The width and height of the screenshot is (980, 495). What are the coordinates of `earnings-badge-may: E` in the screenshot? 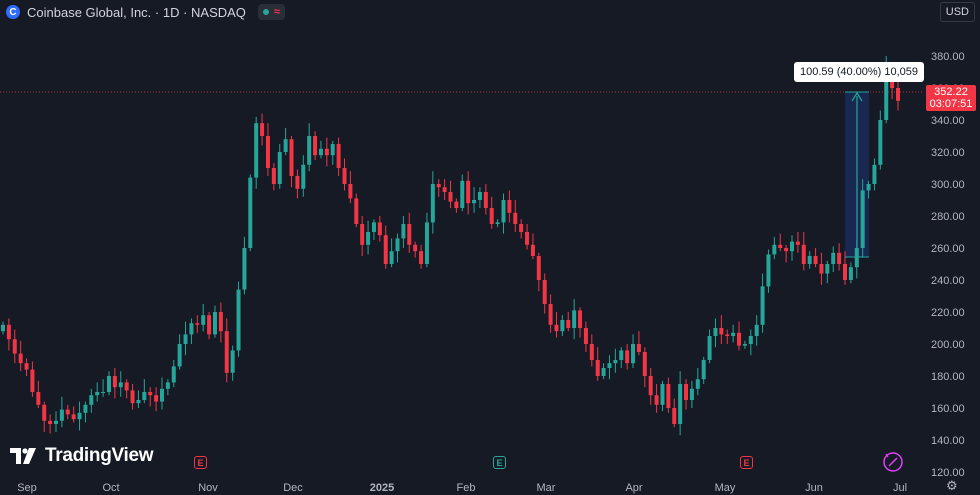 It's located at (746, 462).